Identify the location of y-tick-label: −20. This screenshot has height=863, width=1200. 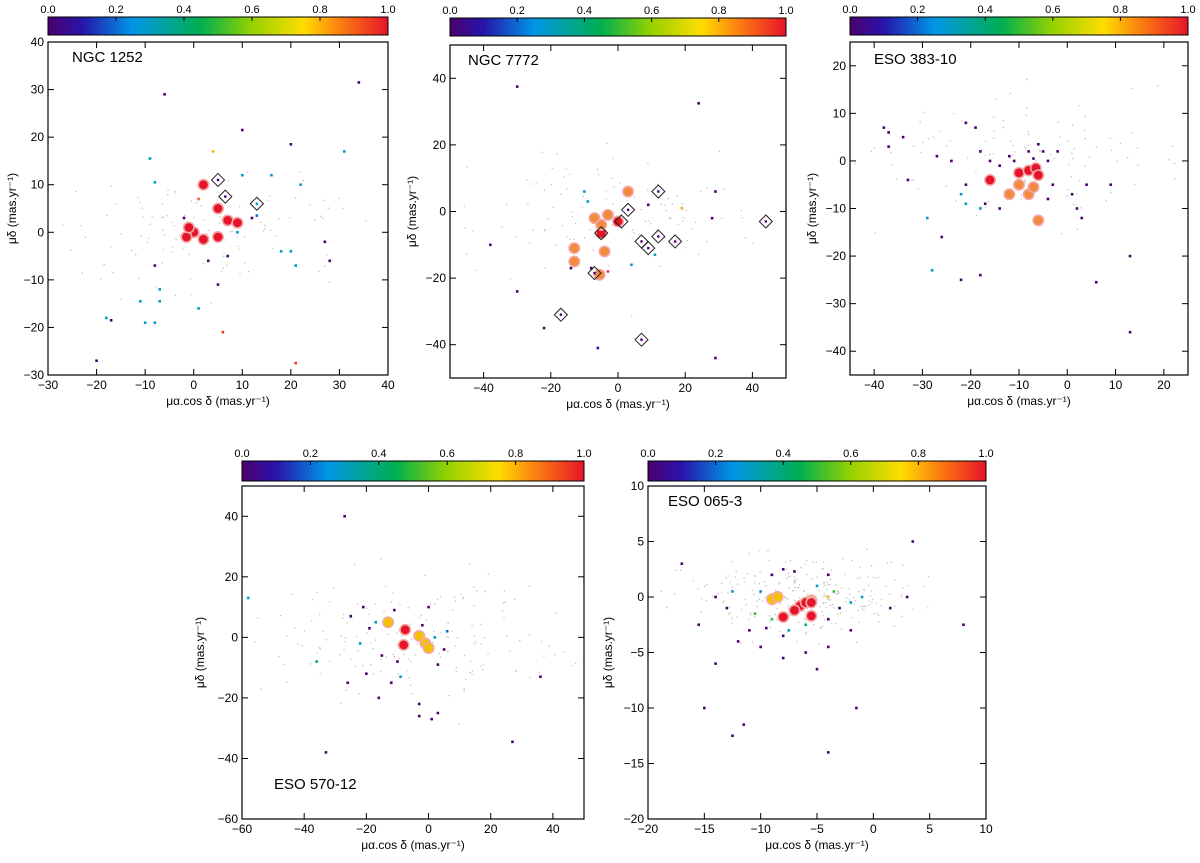
(228, 698).